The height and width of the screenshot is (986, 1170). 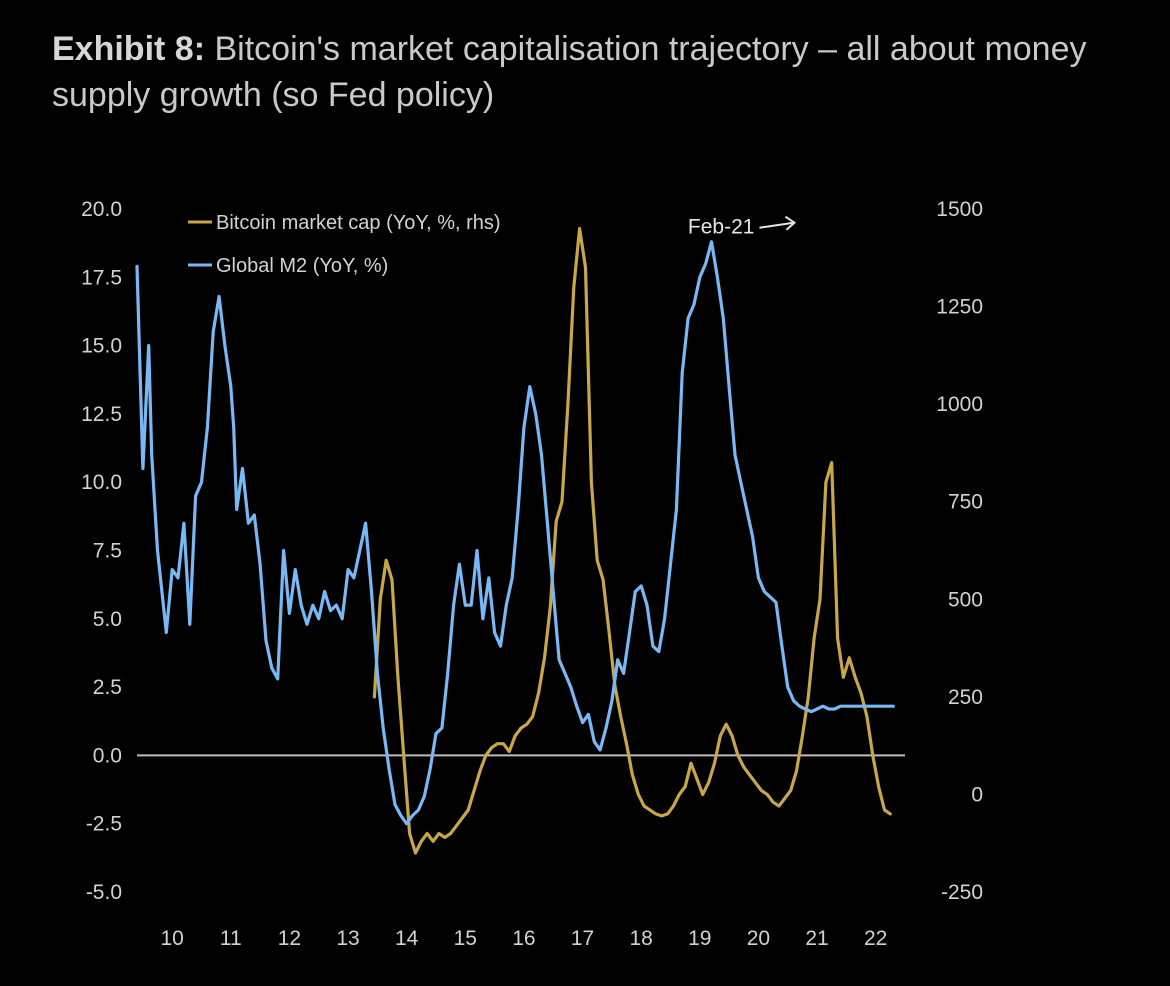 I want to click on y-tick-left: 15.0, so click(x=101, y=346).